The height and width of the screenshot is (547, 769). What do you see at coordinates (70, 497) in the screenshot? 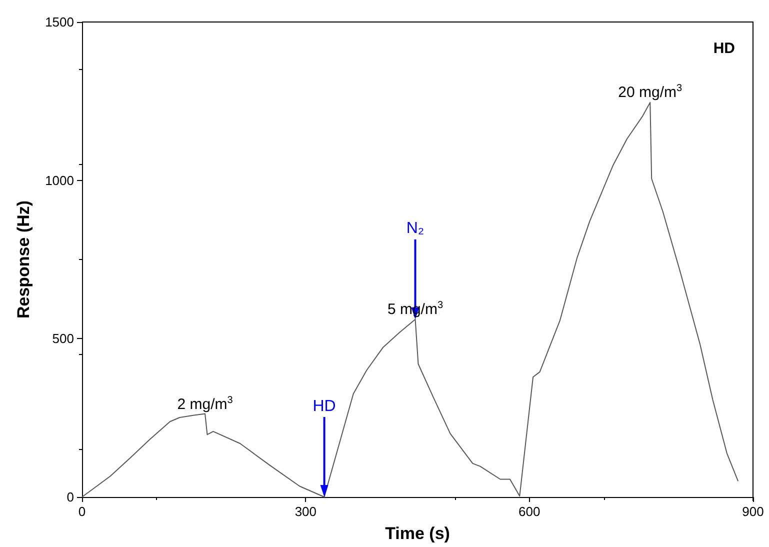
I see `y-tick-label: 0` at bounding box center [70, 497].